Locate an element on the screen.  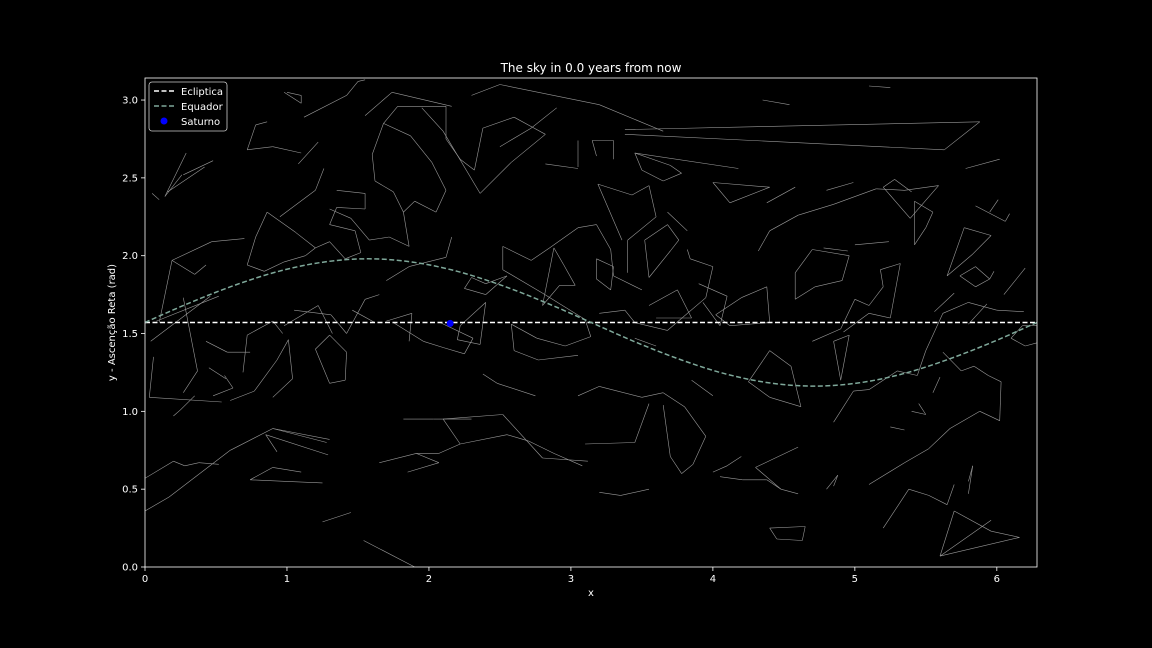
y-axis-label: y - Ascenção Reta (rad) is located at coordinates (112, 322).